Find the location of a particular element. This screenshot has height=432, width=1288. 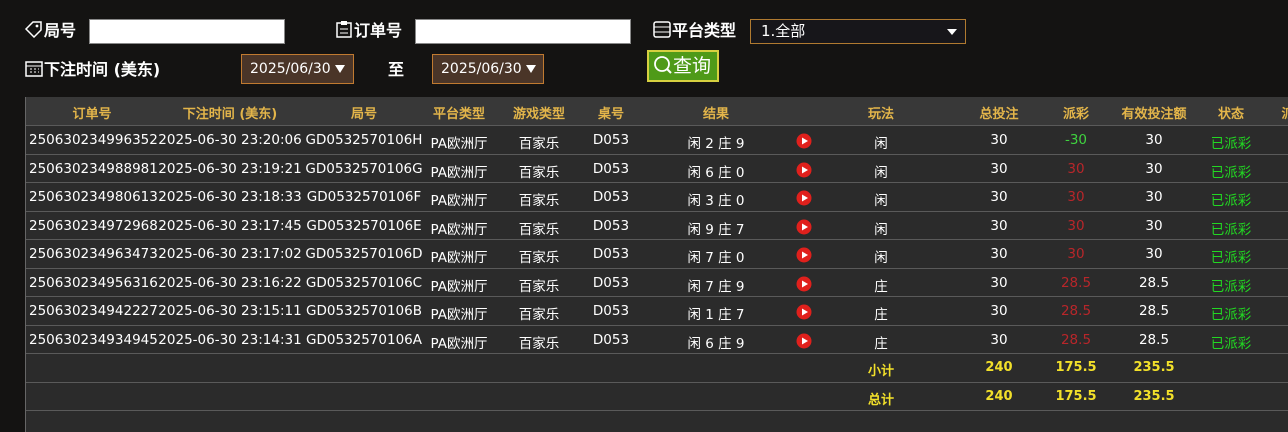

platform-select: 1.全部 is located at coordinates (858, 31).